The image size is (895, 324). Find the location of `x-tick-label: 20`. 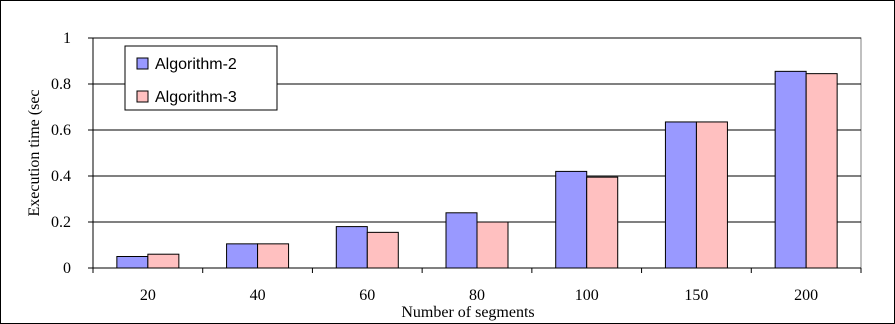

x-tick-label: 20 is located at coordinates (148, 295).